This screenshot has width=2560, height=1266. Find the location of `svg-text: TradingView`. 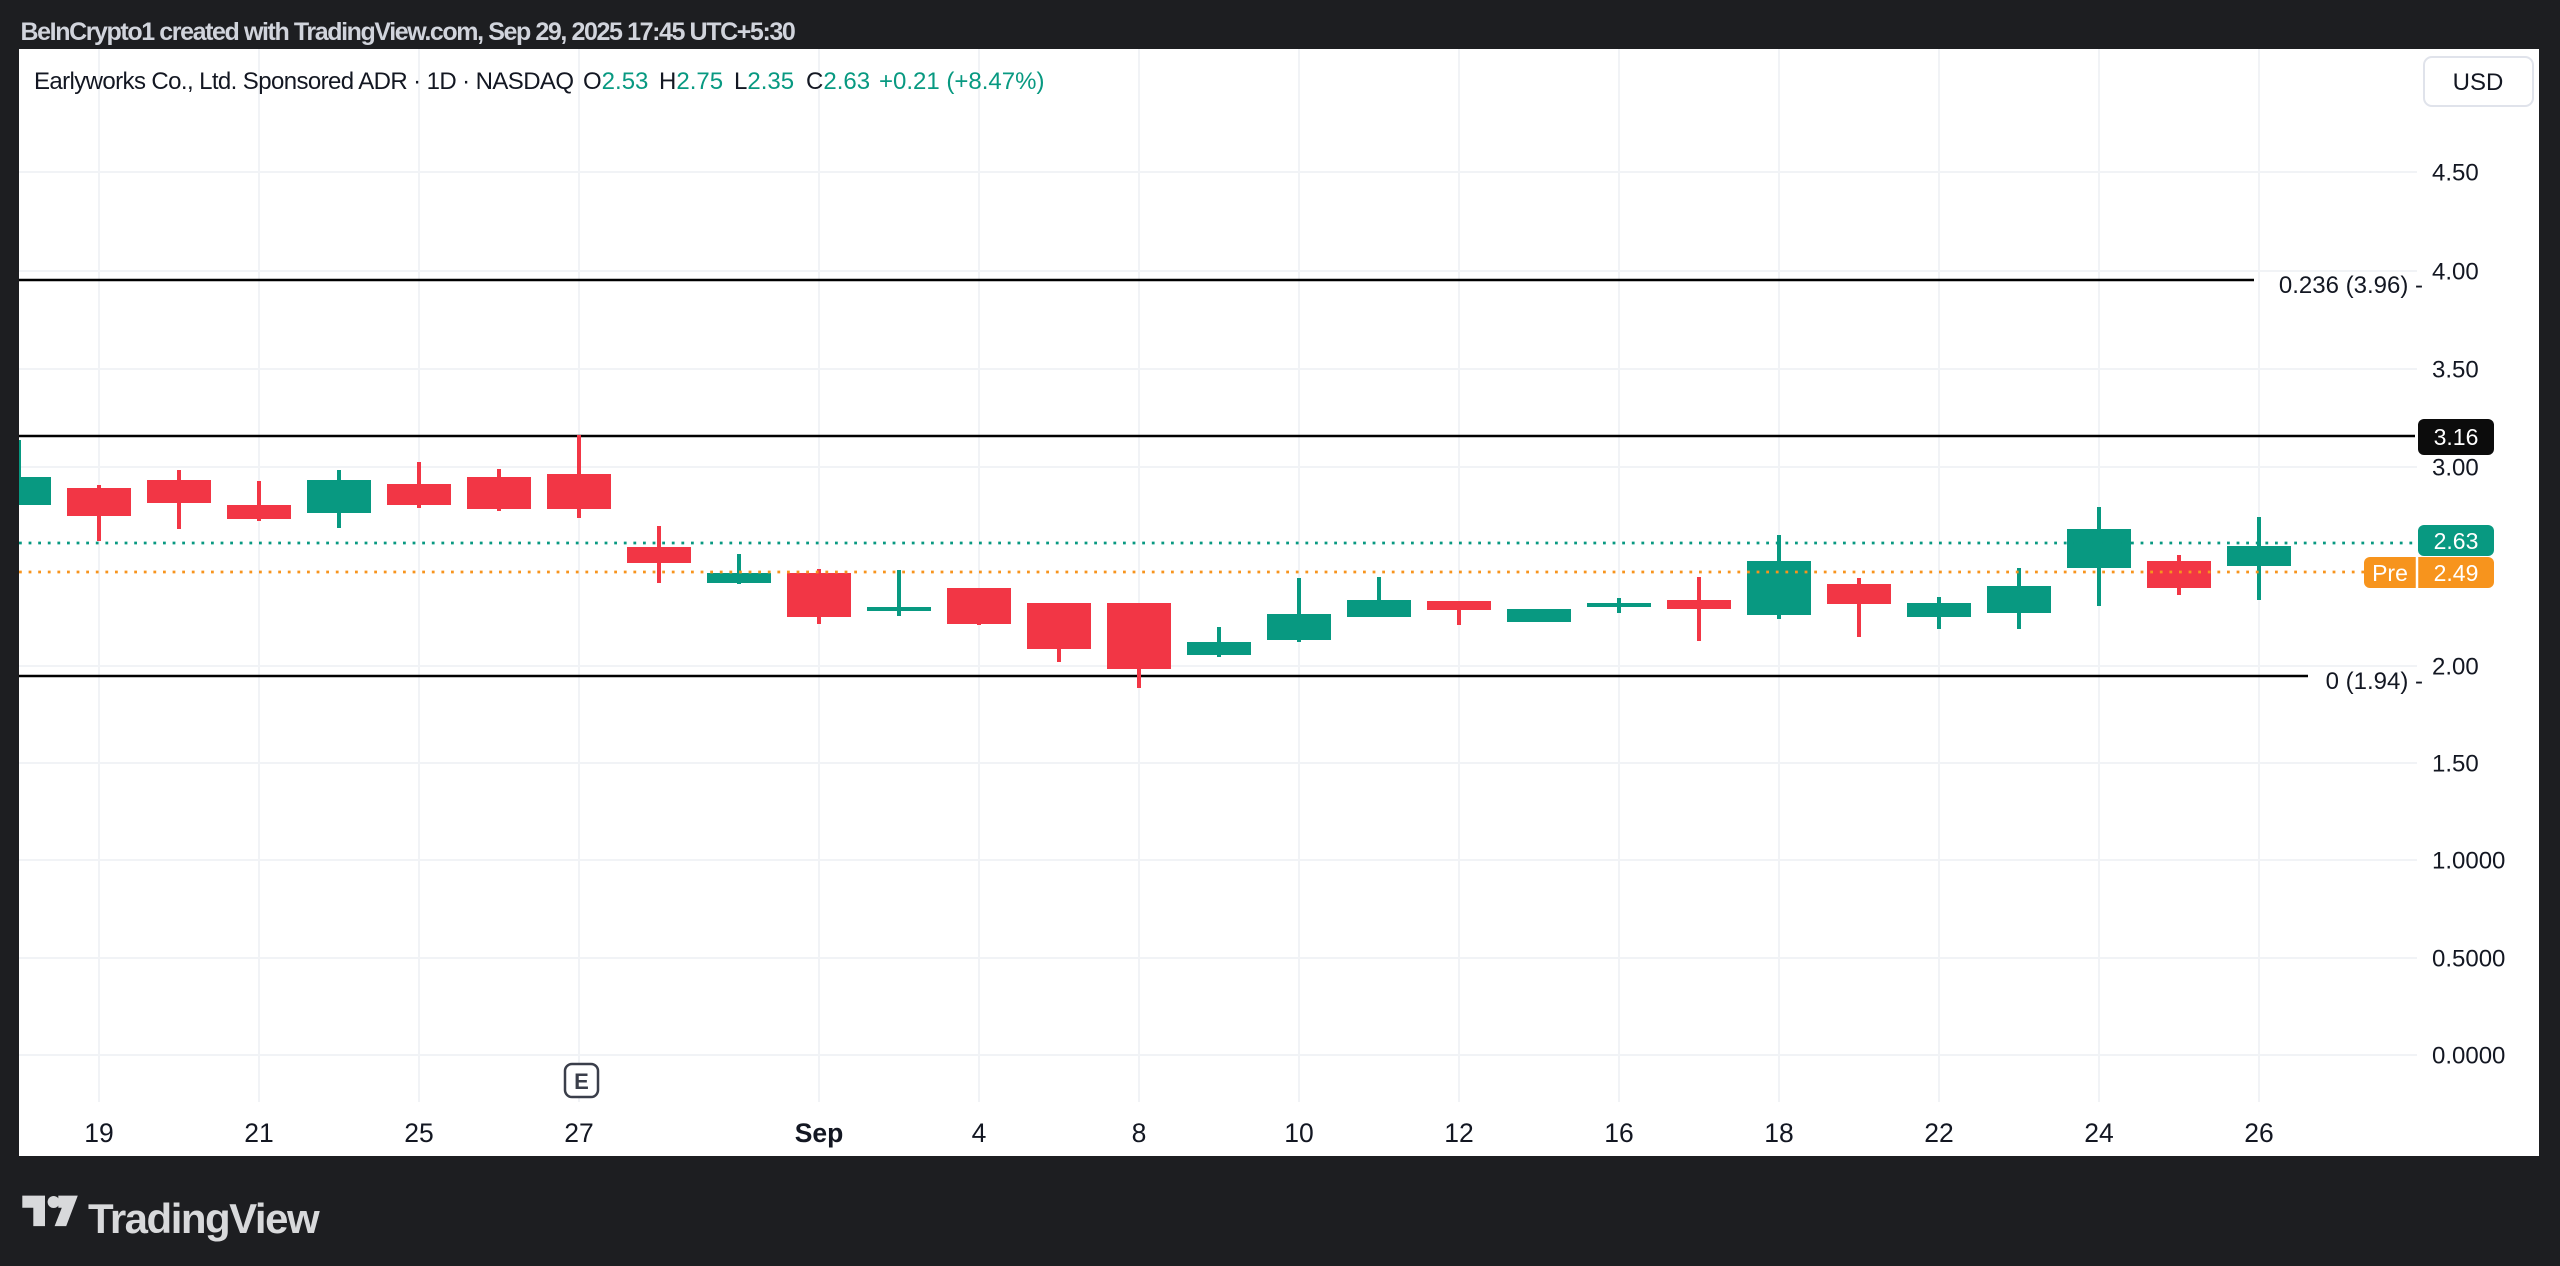

svg-text: TradingView is located at coordinates (204, 1218).